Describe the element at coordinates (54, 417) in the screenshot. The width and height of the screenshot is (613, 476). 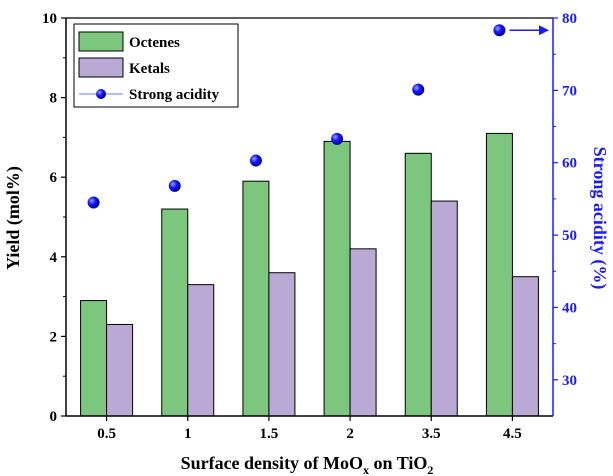
I see `y-tick-label: 0` at that location.